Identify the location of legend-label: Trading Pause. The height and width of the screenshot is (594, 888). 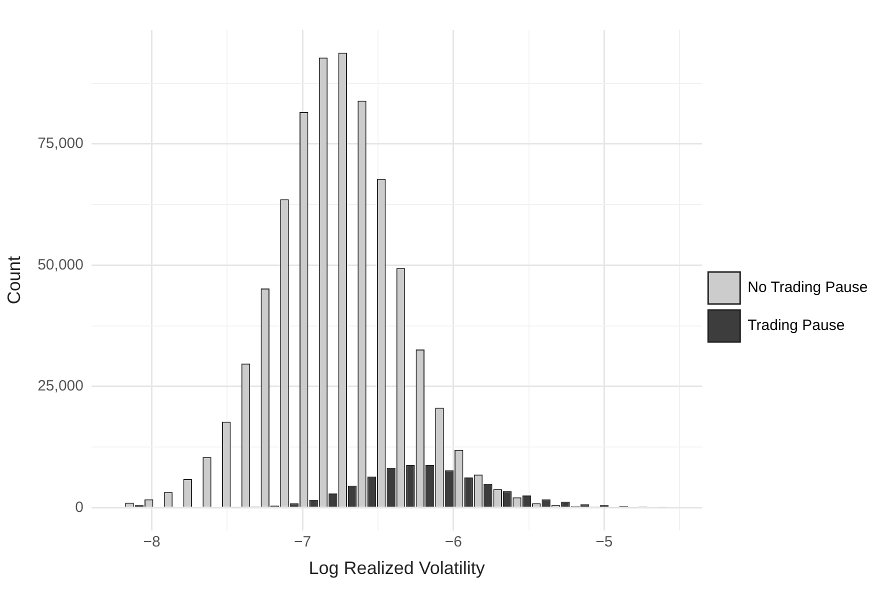
(796, 325).